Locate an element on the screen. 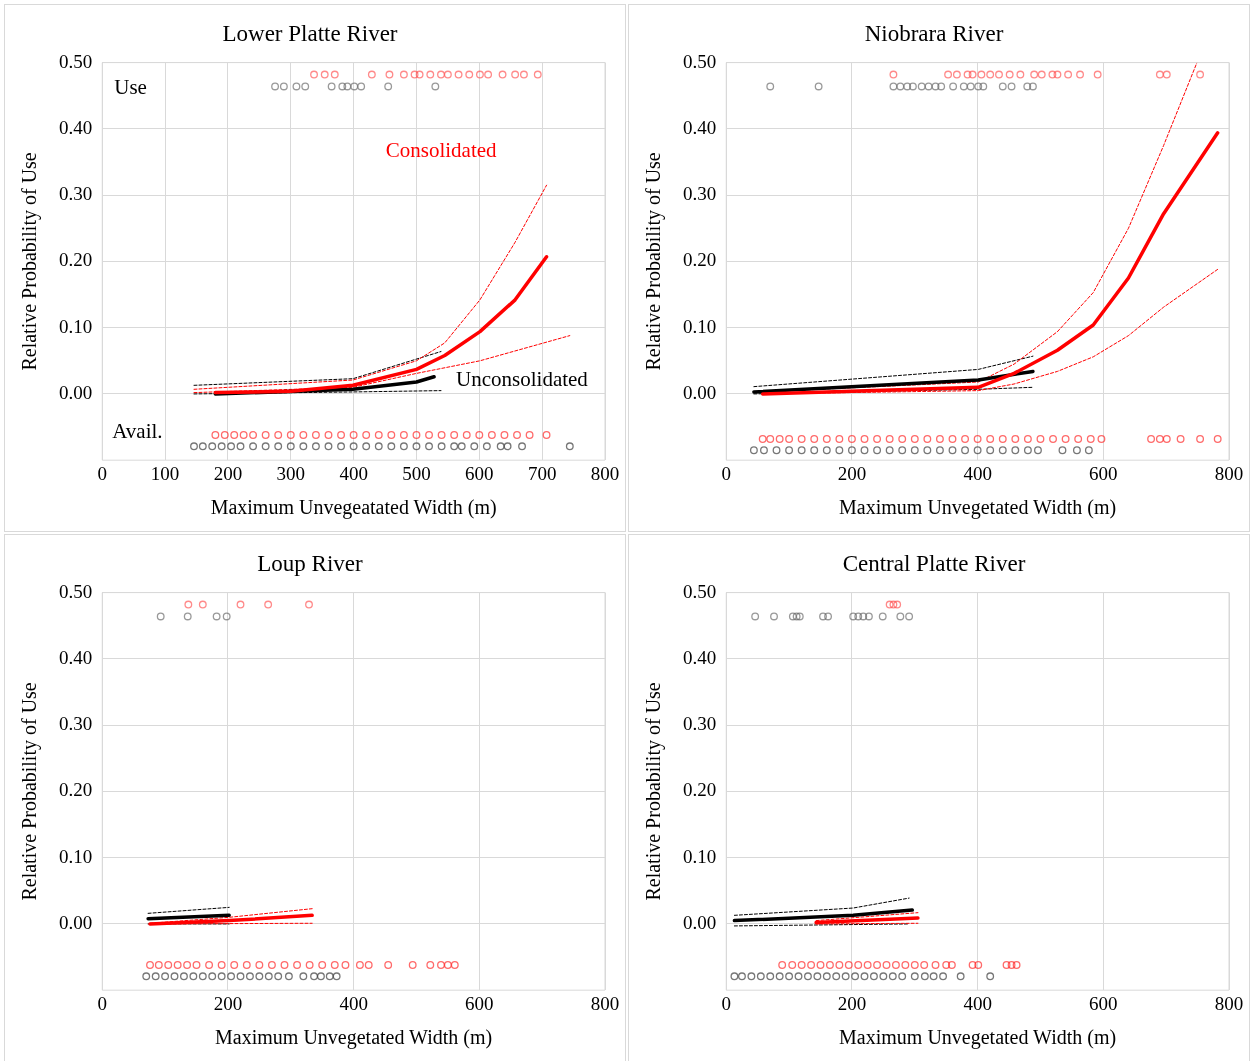 This screenshot has width=1250, height=1061. chart-title: Lower Platte River is located at coordinates (310, 33).